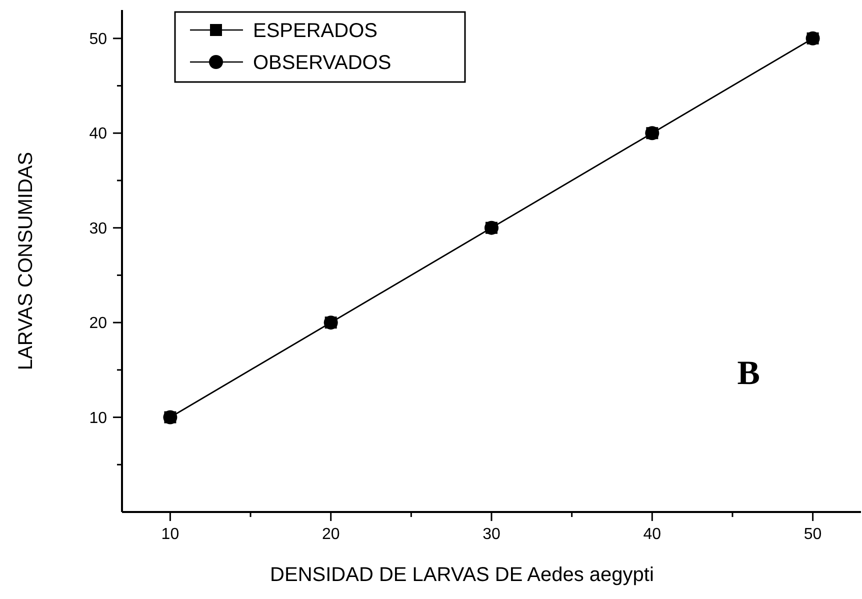  Describe the element at coordinates (98, 418) in the screenshot. I see `y-tick-label: 10` at that location.